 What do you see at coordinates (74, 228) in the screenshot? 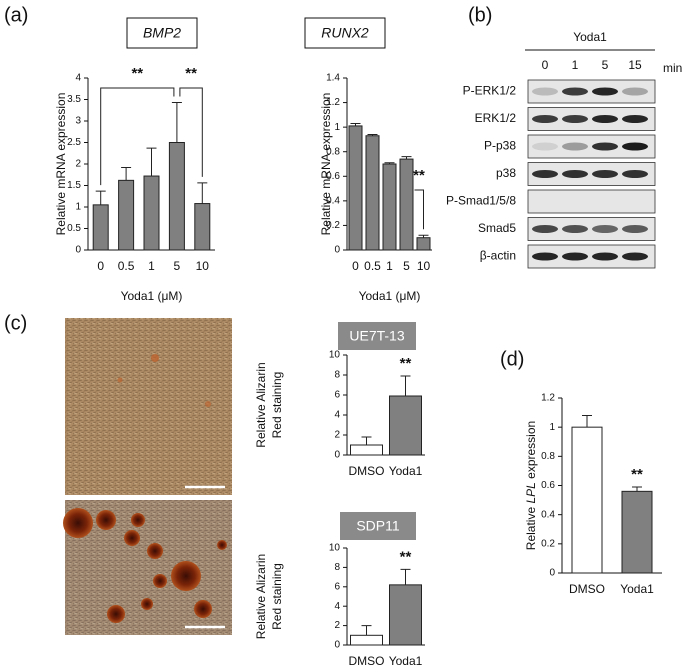
I see `y-tick-label: 0.5` at bounding box center [74, 228].